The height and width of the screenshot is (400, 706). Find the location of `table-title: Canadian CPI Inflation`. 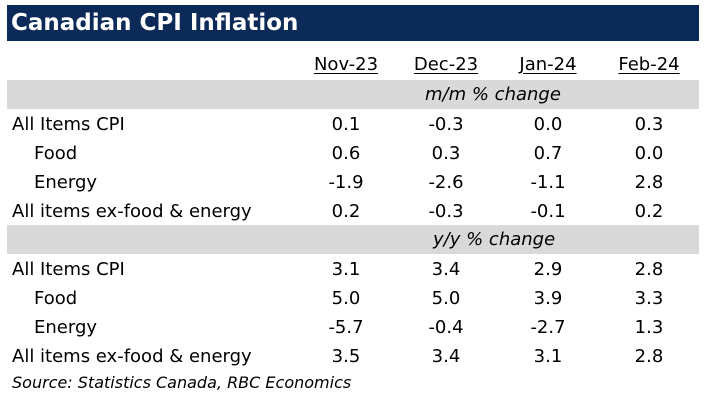

table-title: Canadian CPI Inflation is located at coordinates (353, 23).